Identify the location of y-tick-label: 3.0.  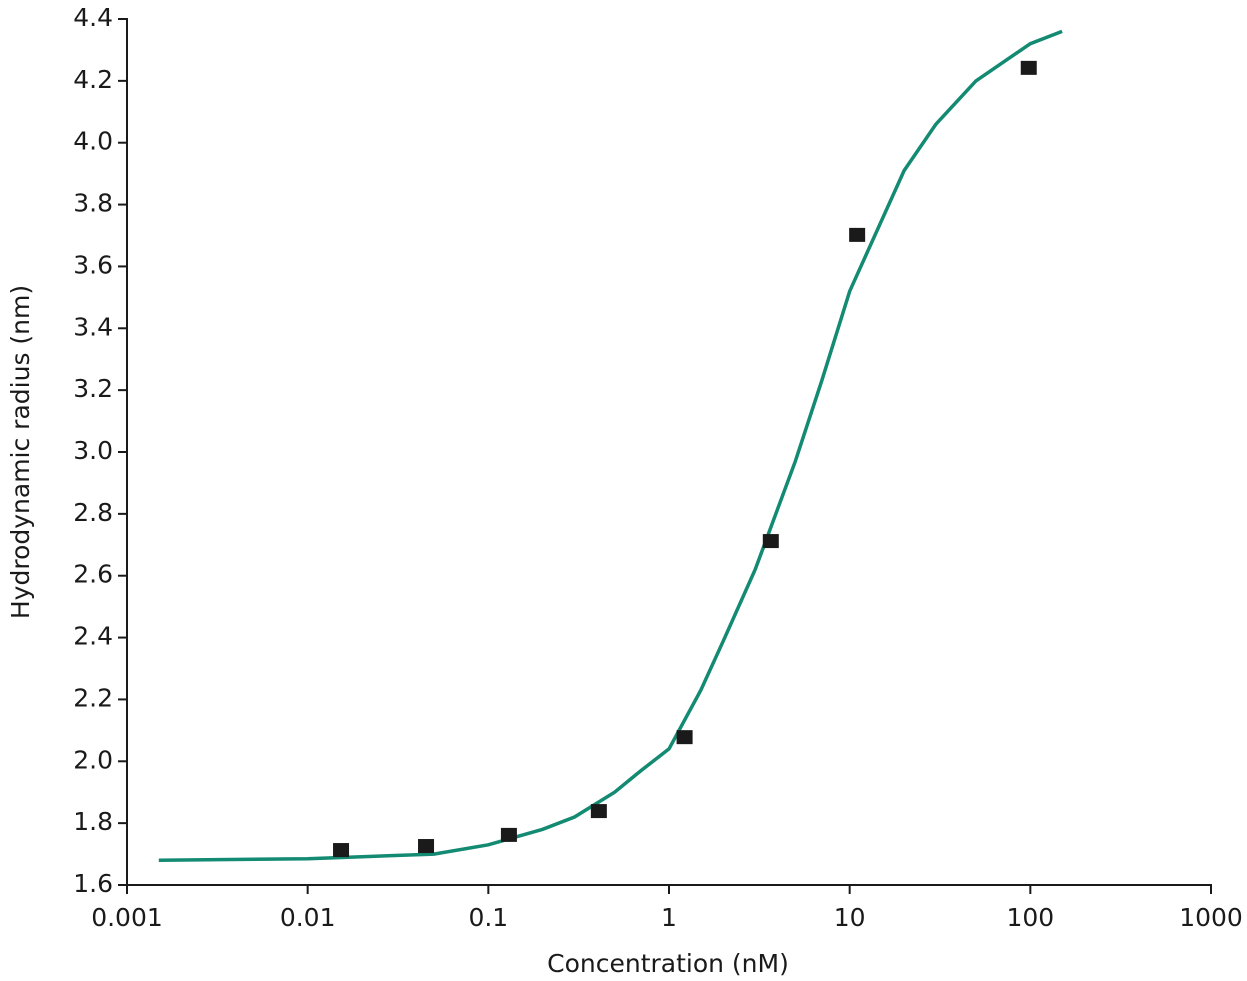
(93, 450).